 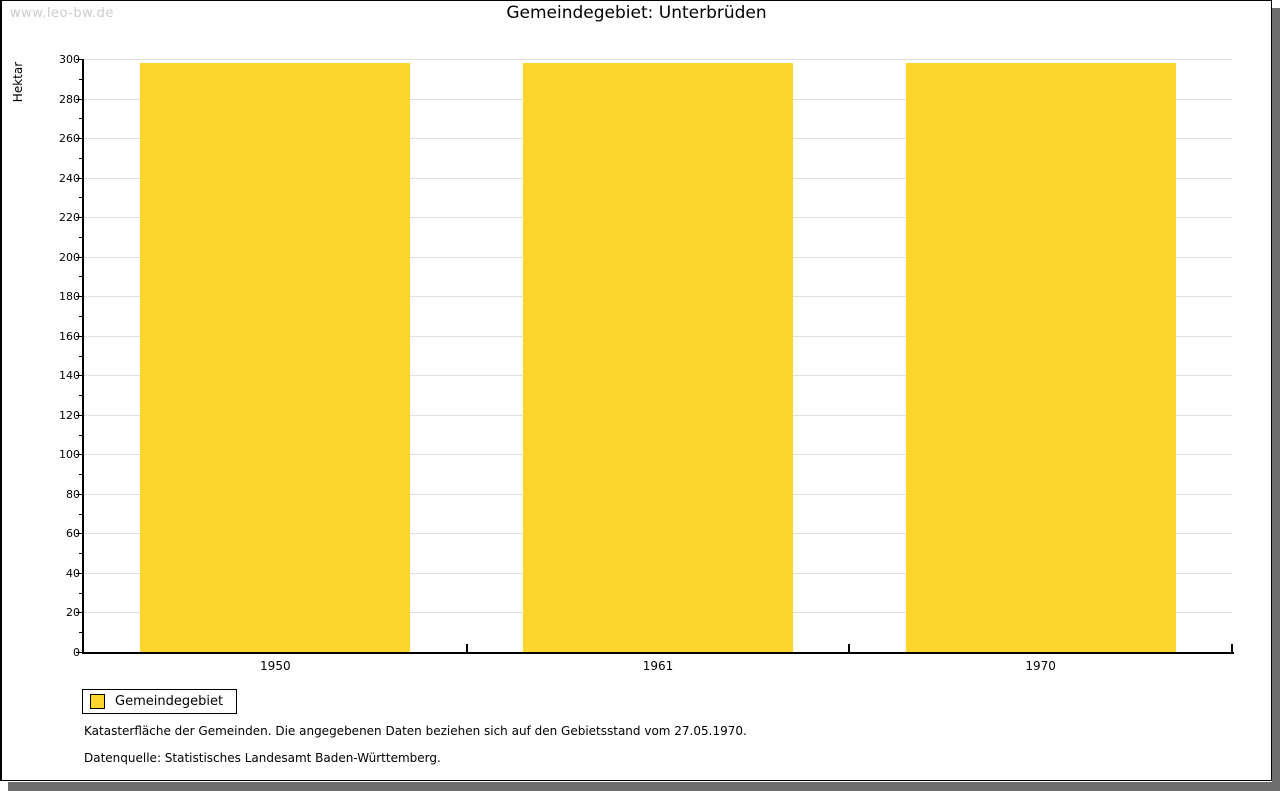 I want to click on y-tick-label-280: 280, so click(x=69, y=99).